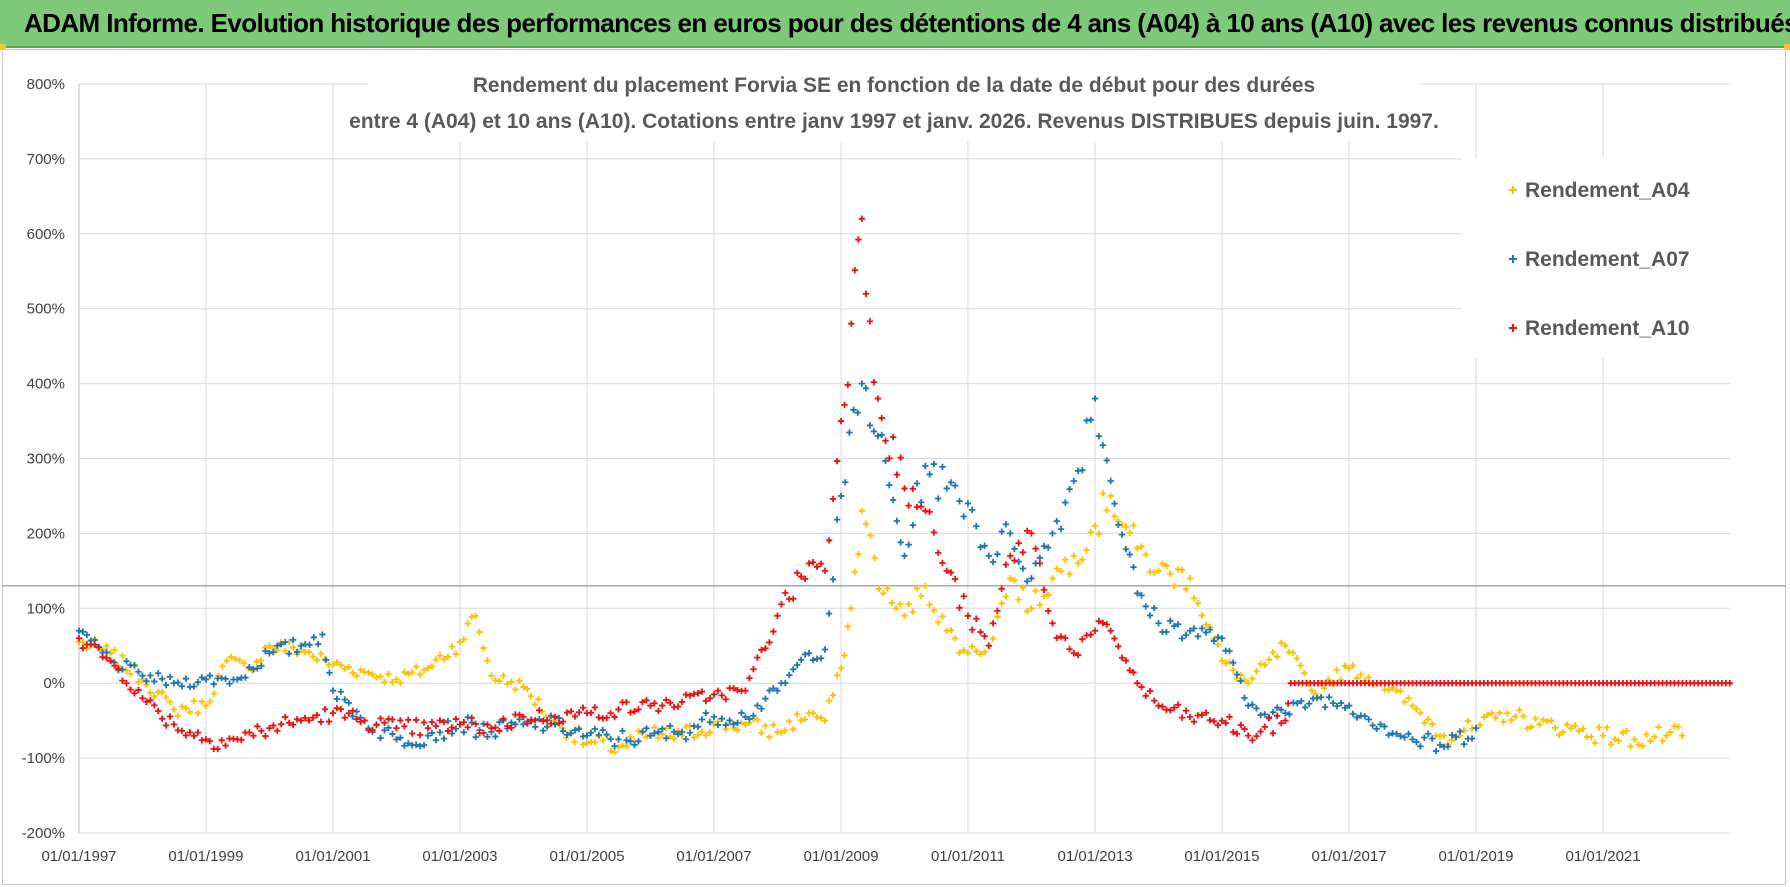 The image size is (1790, 887). I want to click on x-tick-label: 01/01/2017, so click(1349, 856).